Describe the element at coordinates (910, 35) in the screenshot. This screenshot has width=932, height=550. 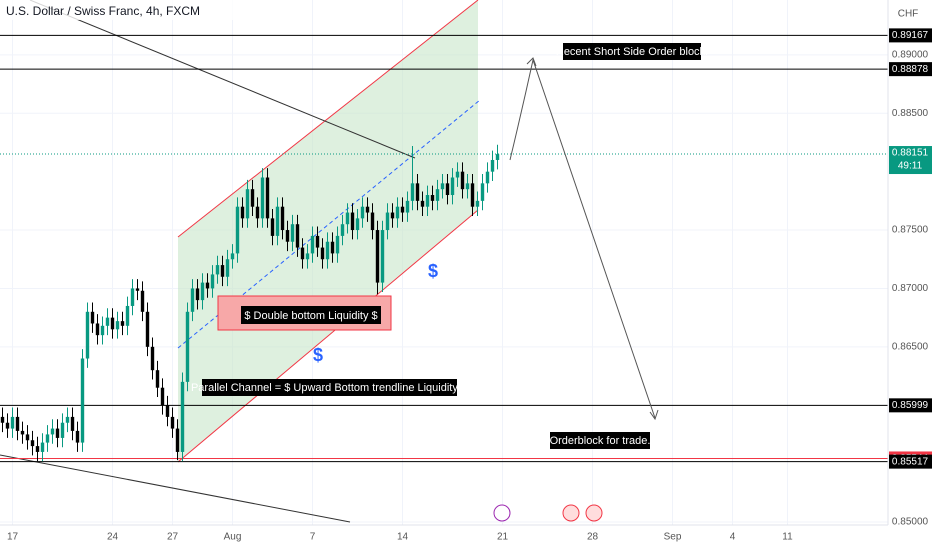
I see `level-label: 0.89167` at that location.